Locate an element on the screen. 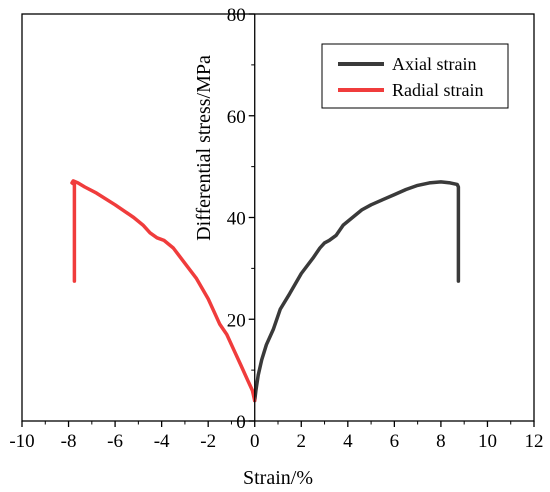 Image resolution: width=550 pixels, height=492 pixels. x-tick-label: 4 is located at coordinates (348, 441).